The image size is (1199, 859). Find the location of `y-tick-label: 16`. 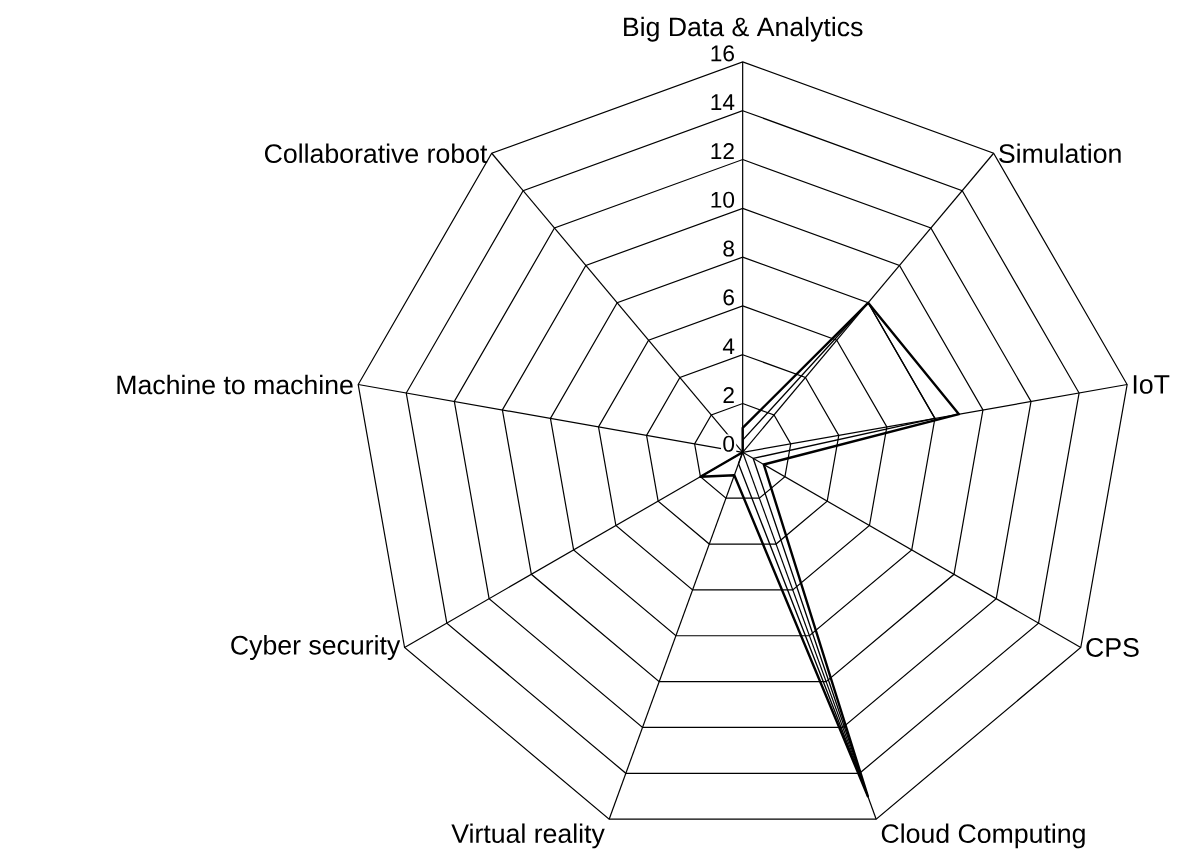

y-tick-label: 16 is located at coordinates (722, 53).